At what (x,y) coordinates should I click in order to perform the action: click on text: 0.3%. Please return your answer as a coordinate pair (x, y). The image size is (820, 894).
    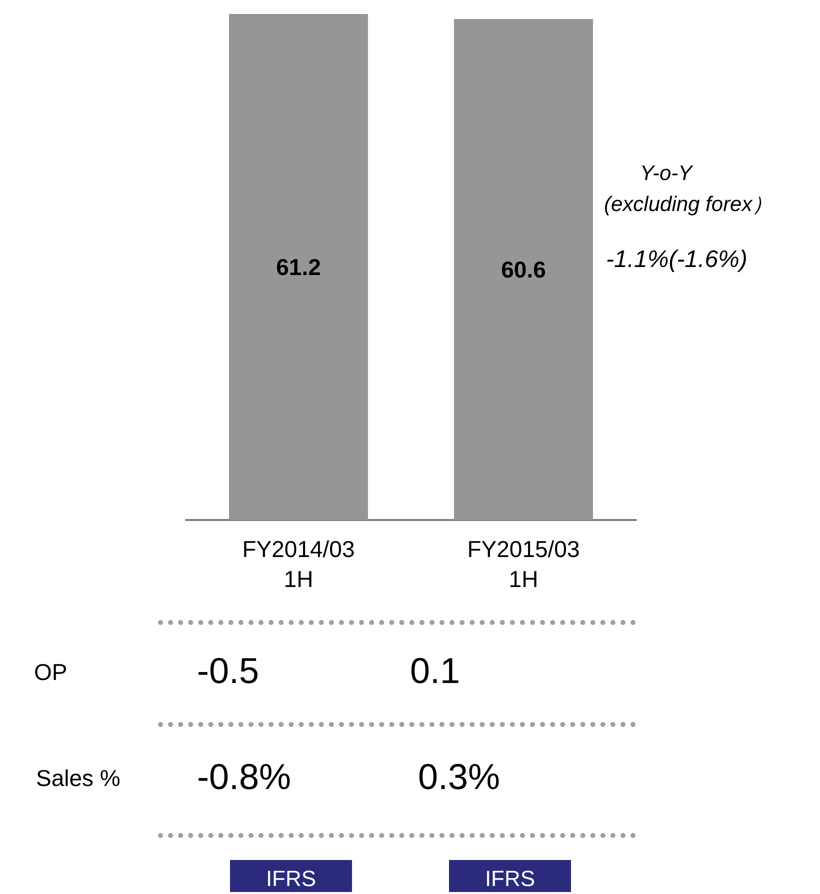
    Looking at the image, I should click on (459, 777).